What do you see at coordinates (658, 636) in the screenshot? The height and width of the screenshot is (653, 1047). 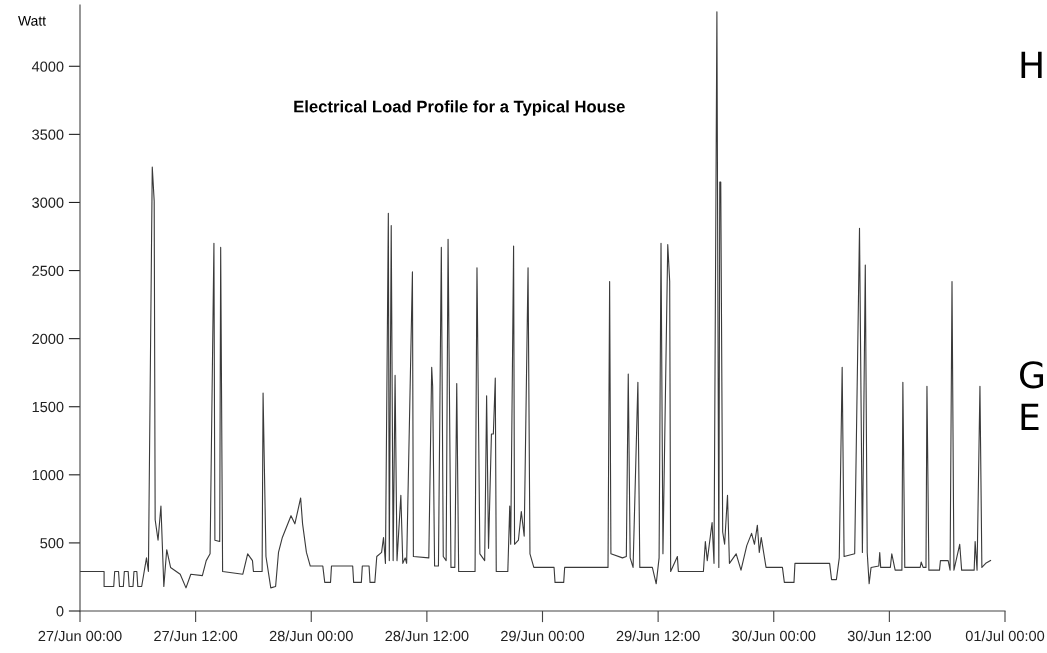 I see `x-tick-label: 29/Jun 12:00` at bounding box center [658, 636].